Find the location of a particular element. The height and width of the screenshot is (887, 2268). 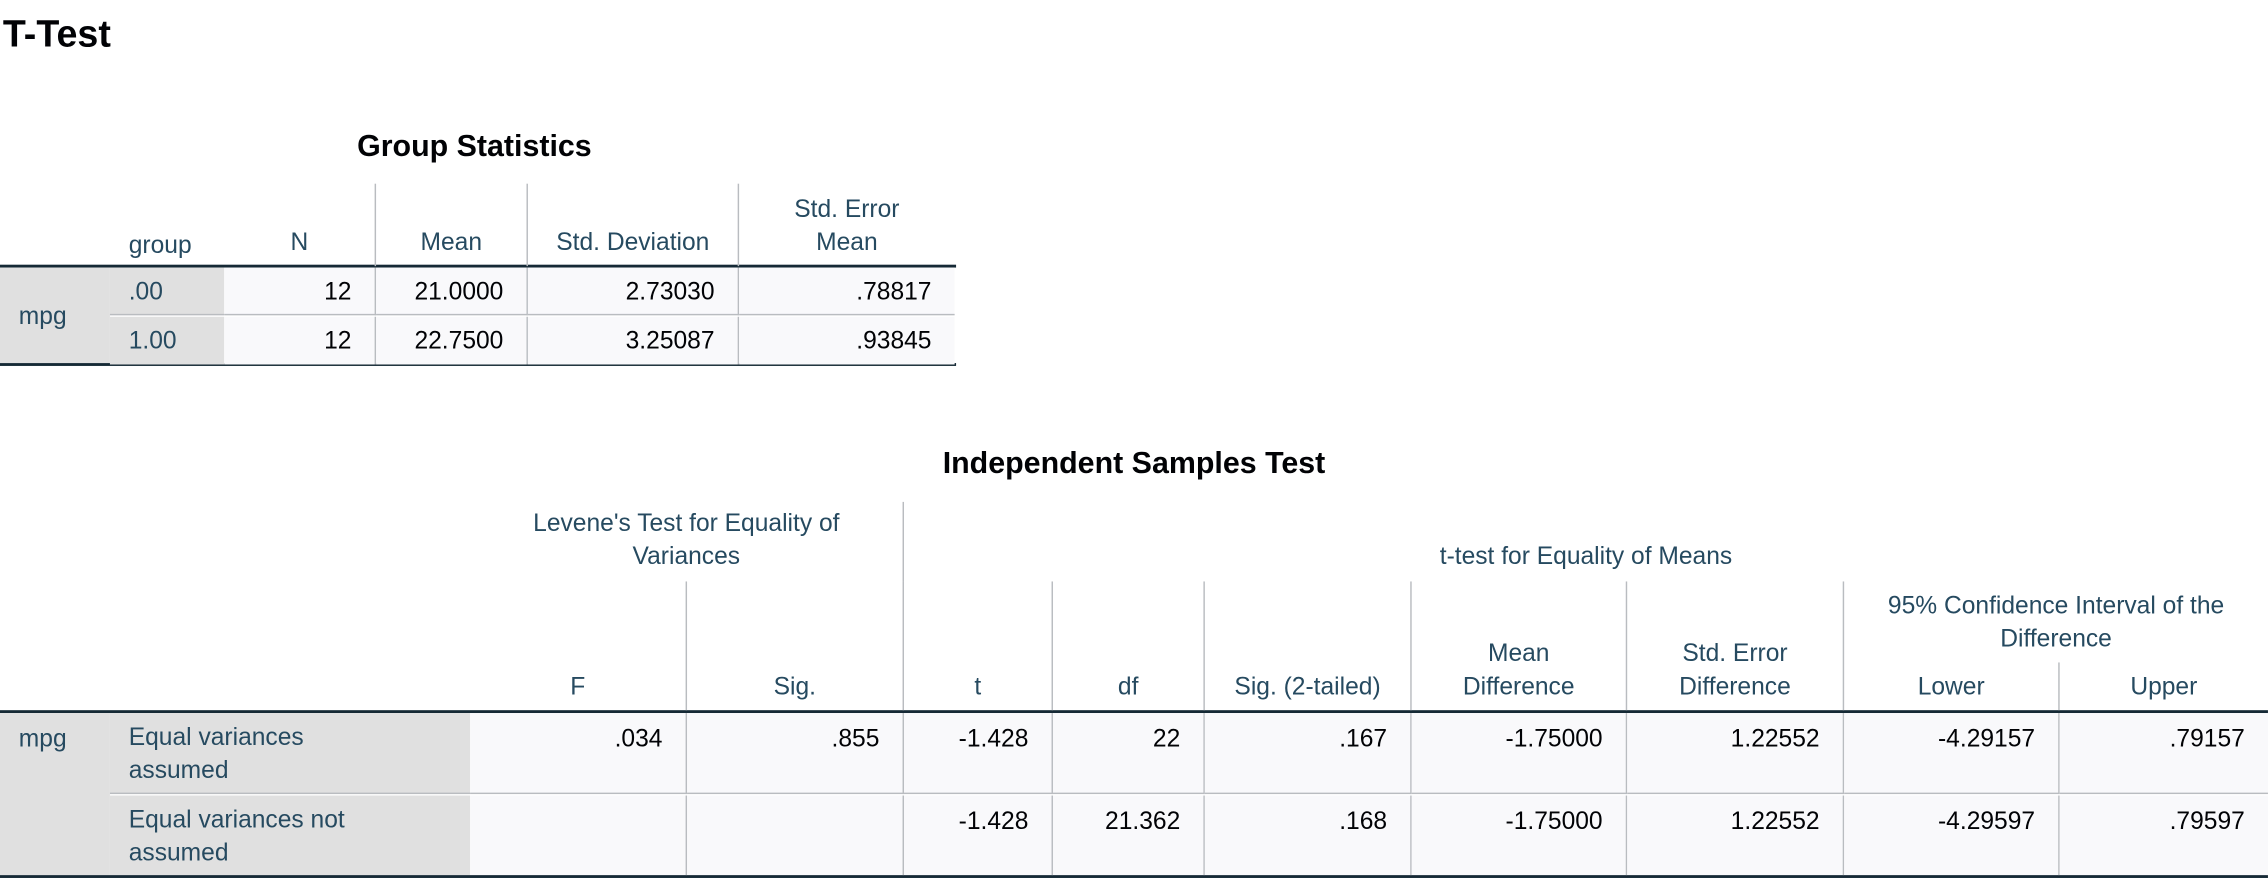

value-cell: 21.362 is located at coordinates (1128, 835).